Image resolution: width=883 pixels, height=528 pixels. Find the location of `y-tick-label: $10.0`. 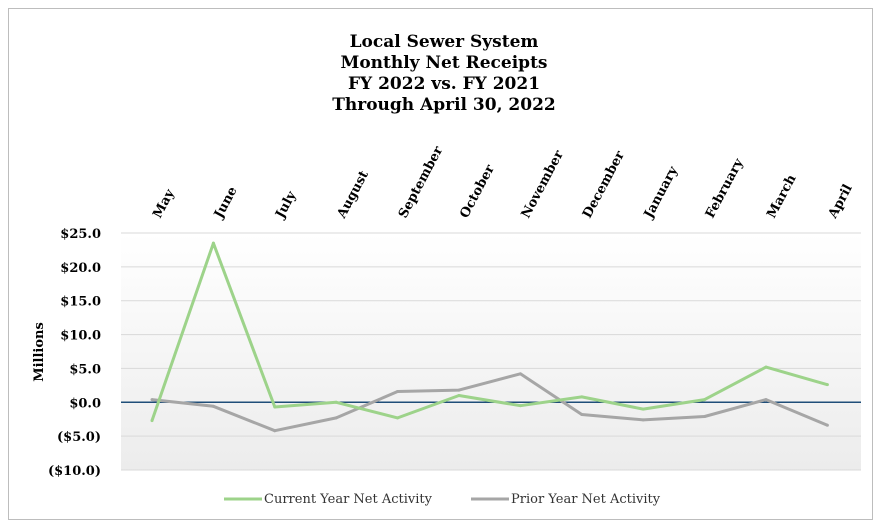

y-tick-label: $10.0 is located at coordinates (80, 336).